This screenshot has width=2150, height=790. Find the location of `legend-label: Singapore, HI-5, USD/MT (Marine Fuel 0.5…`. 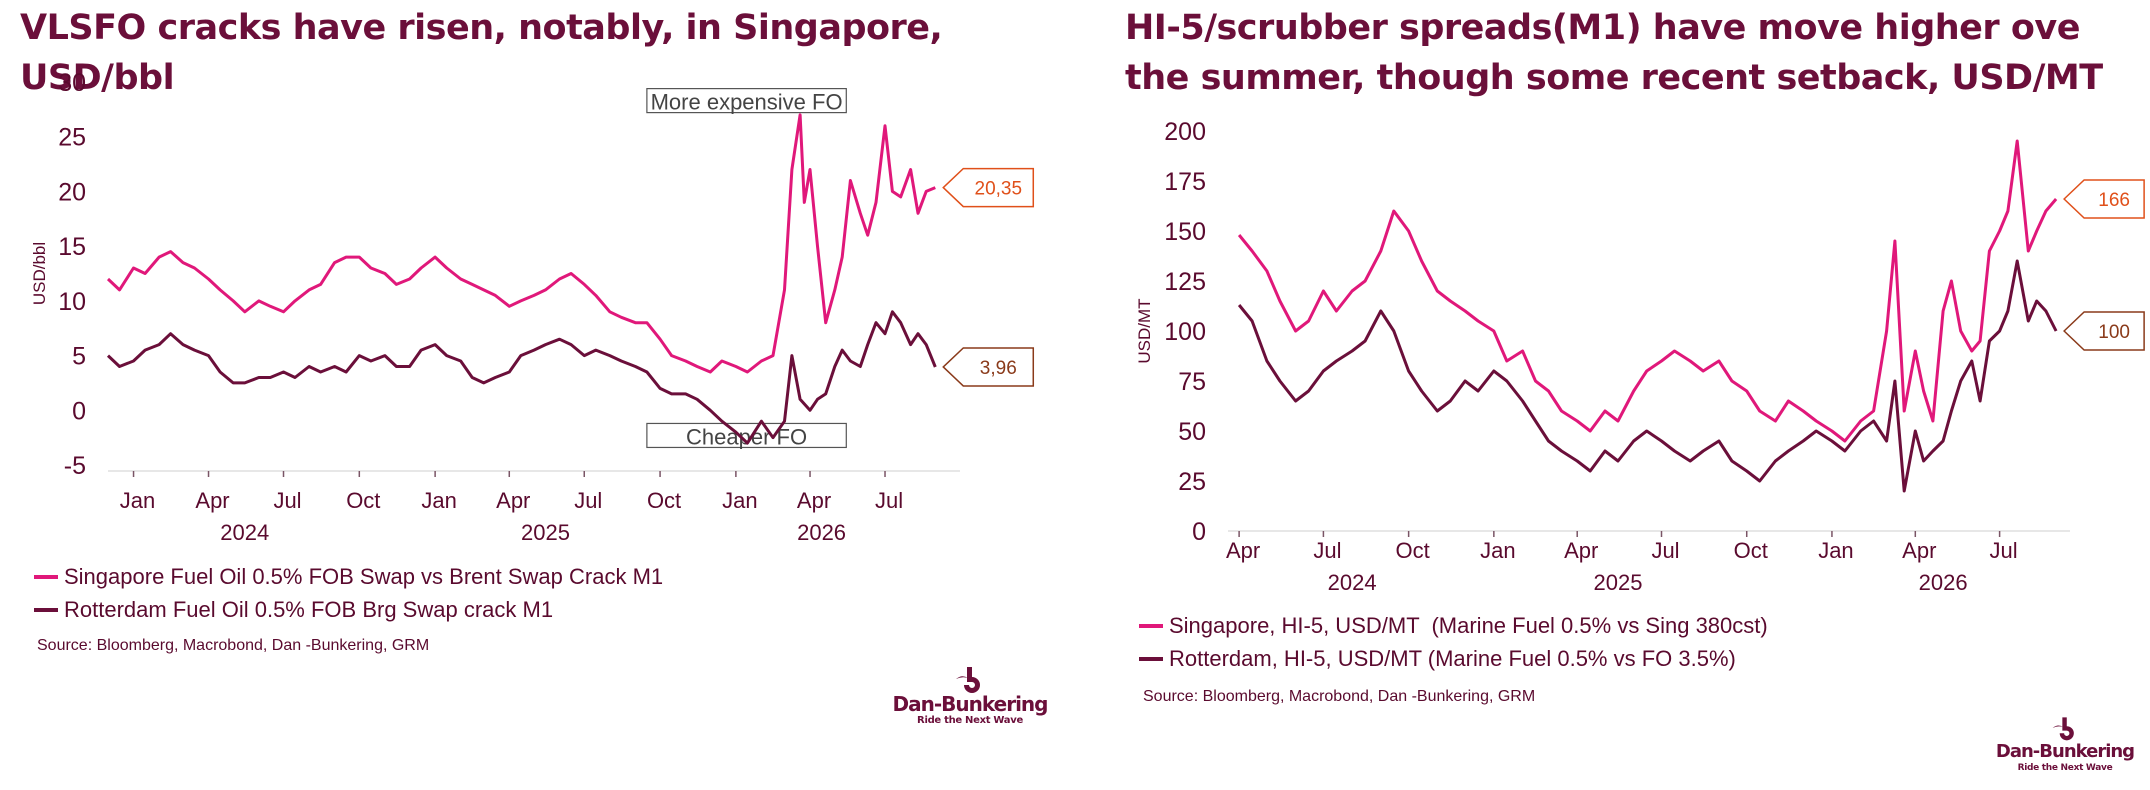

legend-label: Singapore, HI-5, USD/MT (Marine Fuel 0.5… is located at coordinates (1468, 625).